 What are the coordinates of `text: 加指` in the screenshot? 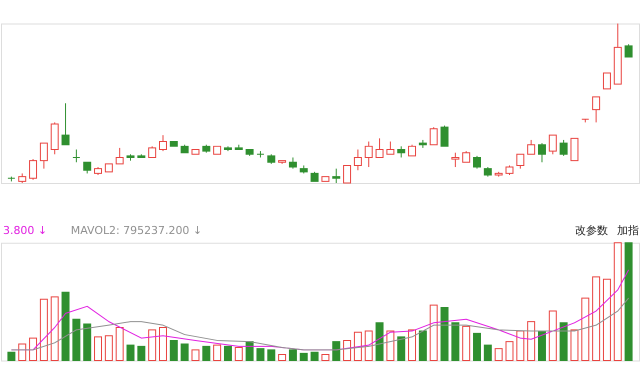 It's located at (628, 230).